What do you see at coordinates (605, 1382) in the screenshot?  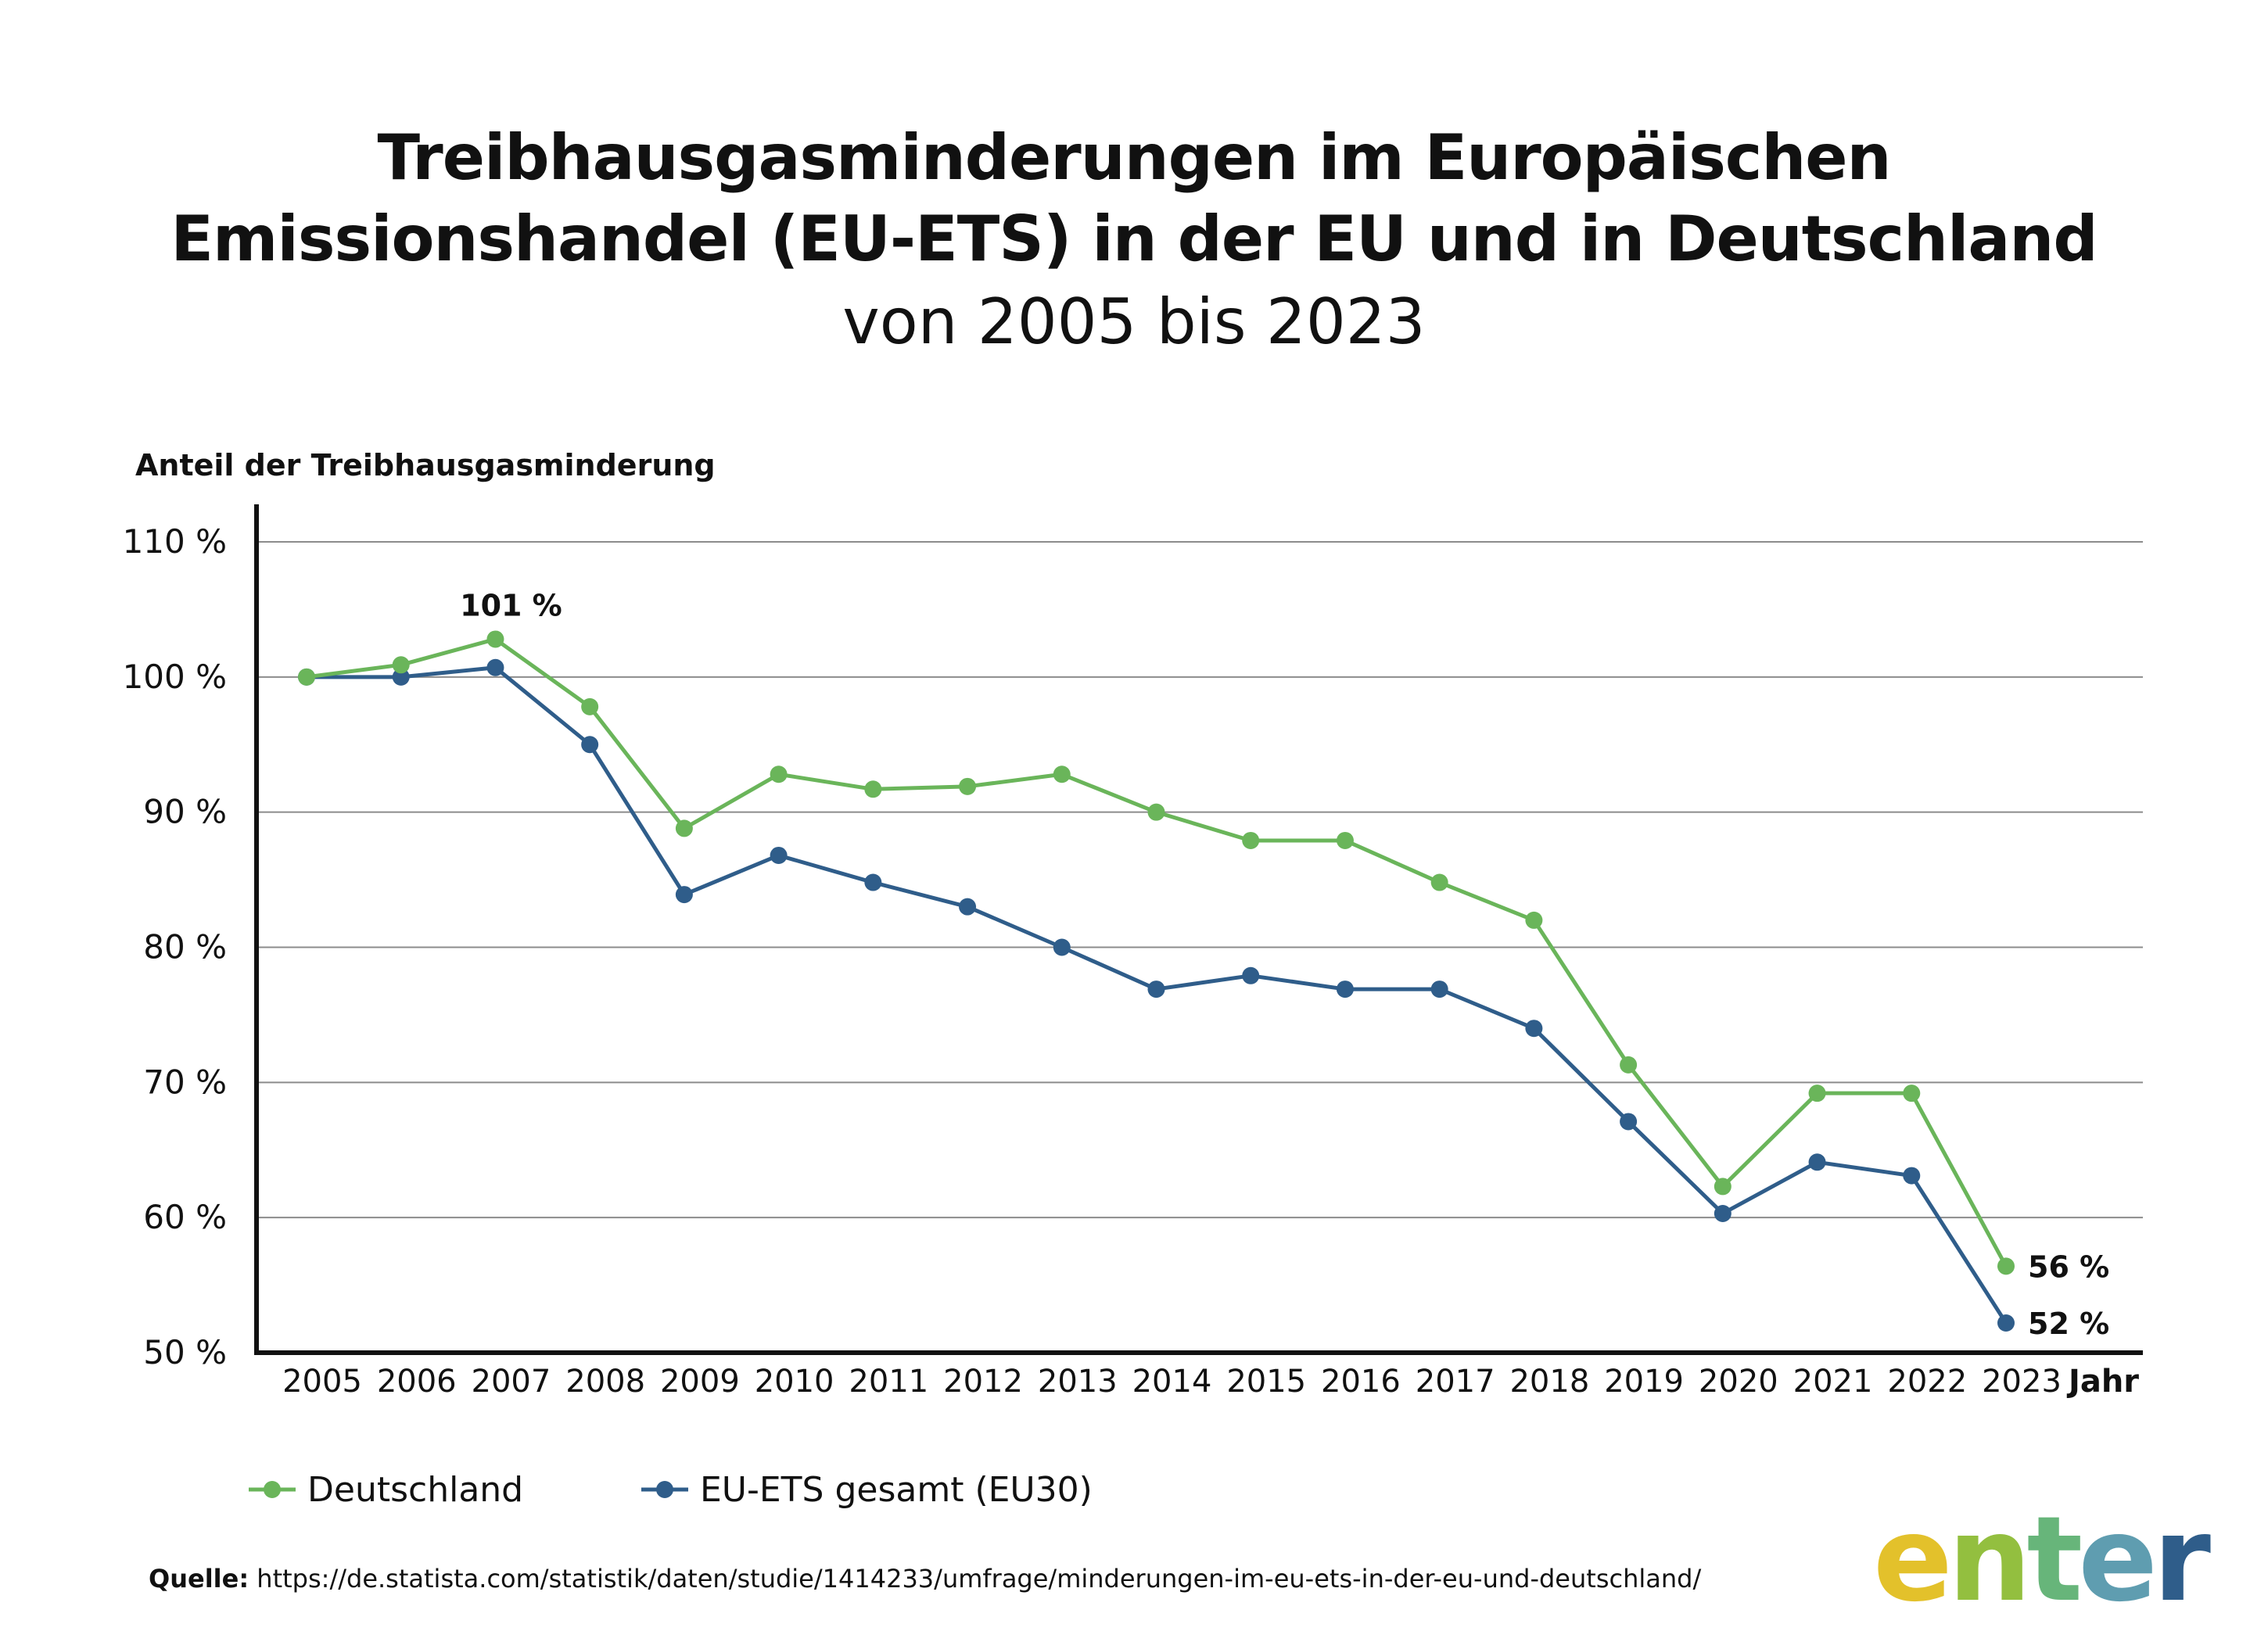 I see `x-tick-label-2008: 2008` at bounding box center [605, 1382].